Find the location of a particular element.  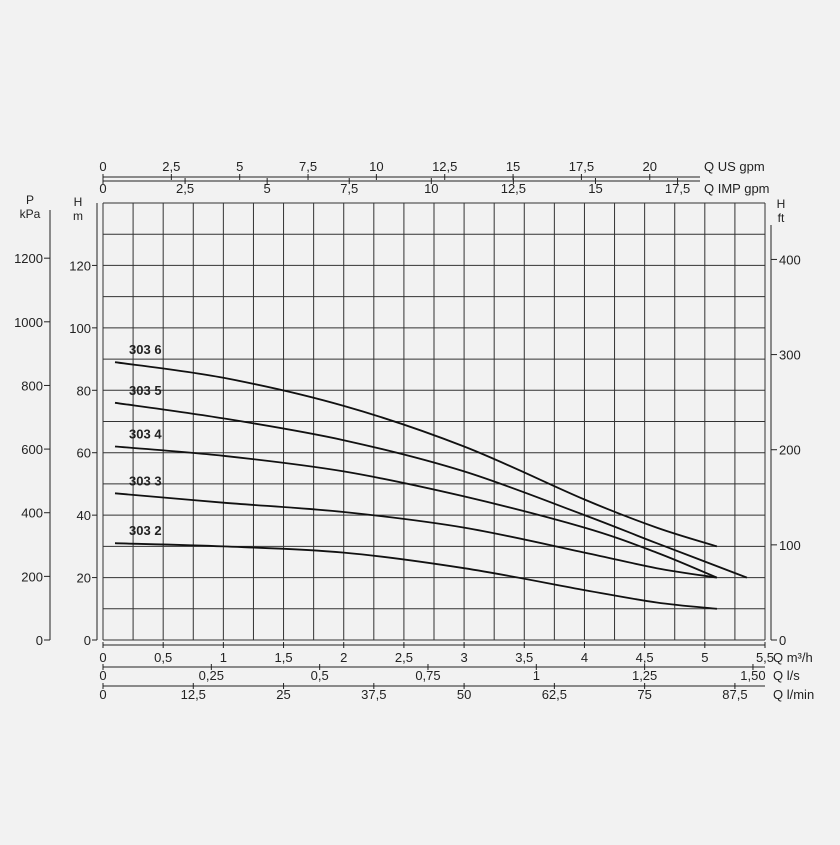

bottom_lmin-tick-label: 62,5 is located at coordinates (554, 694).